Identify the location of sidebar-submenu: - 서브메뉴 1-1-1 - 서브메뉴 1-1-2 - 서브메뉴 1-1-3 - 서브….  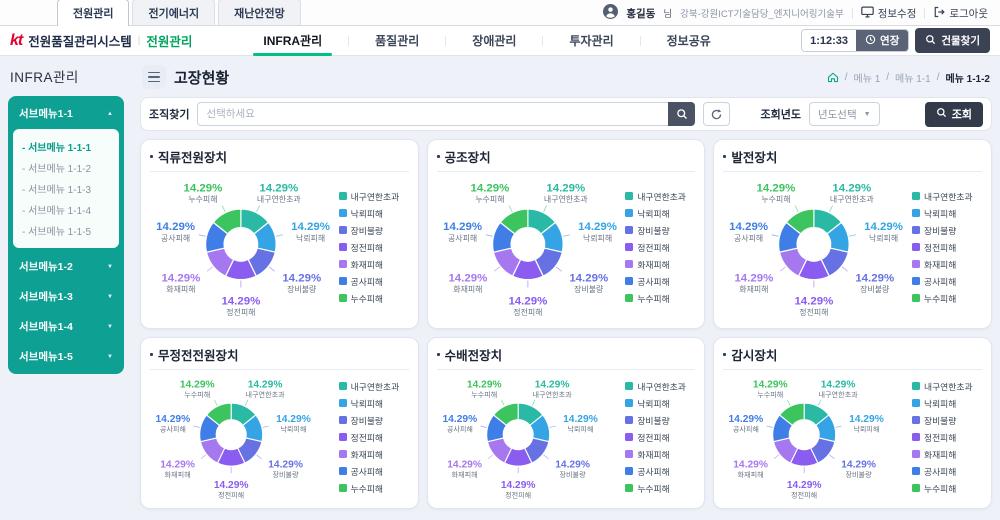
(66, 188).